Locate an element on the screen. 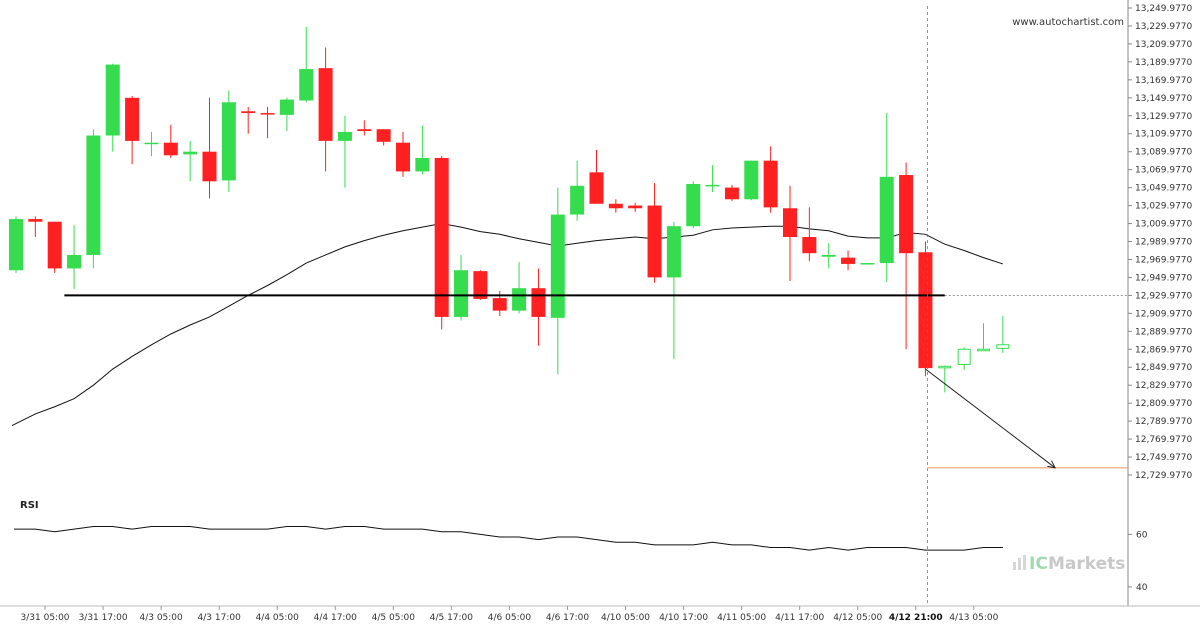  time-tick-label: 4/11 17:00 is located at coordinates (799, 618).